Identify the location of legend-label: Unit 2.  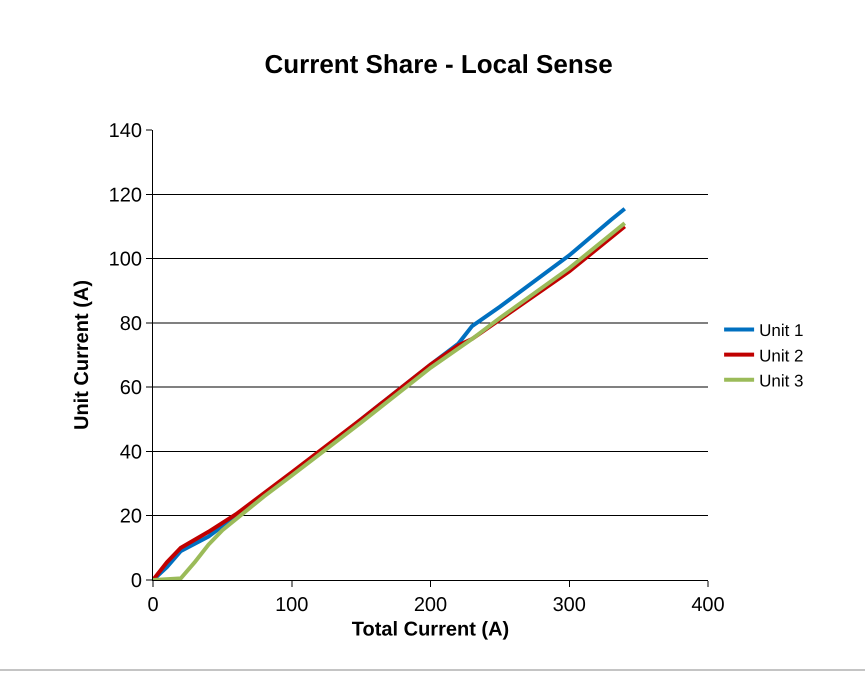
(781, 356).